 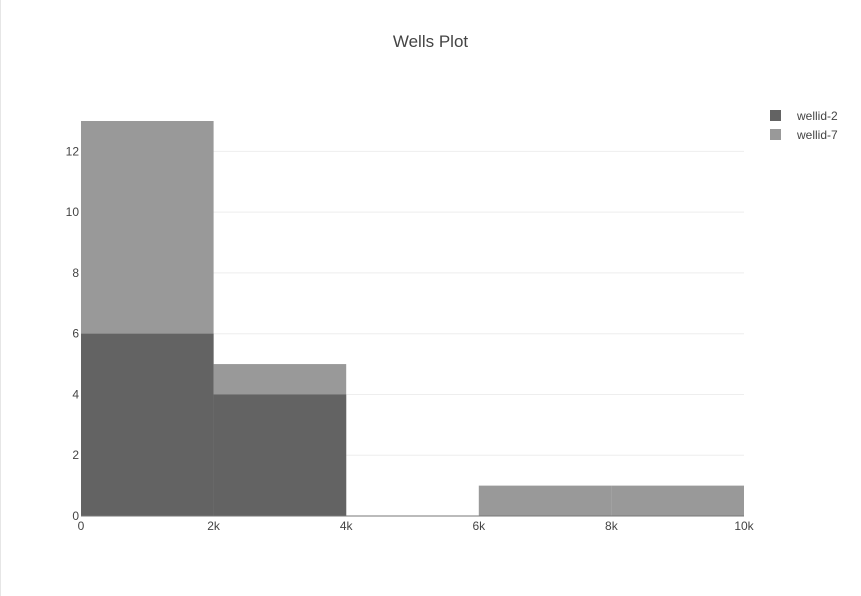 What do you see at coordinates (430, 41) in the screenshot?
I see `chart-title: Wells Plot` at bounding box center [430, 41].